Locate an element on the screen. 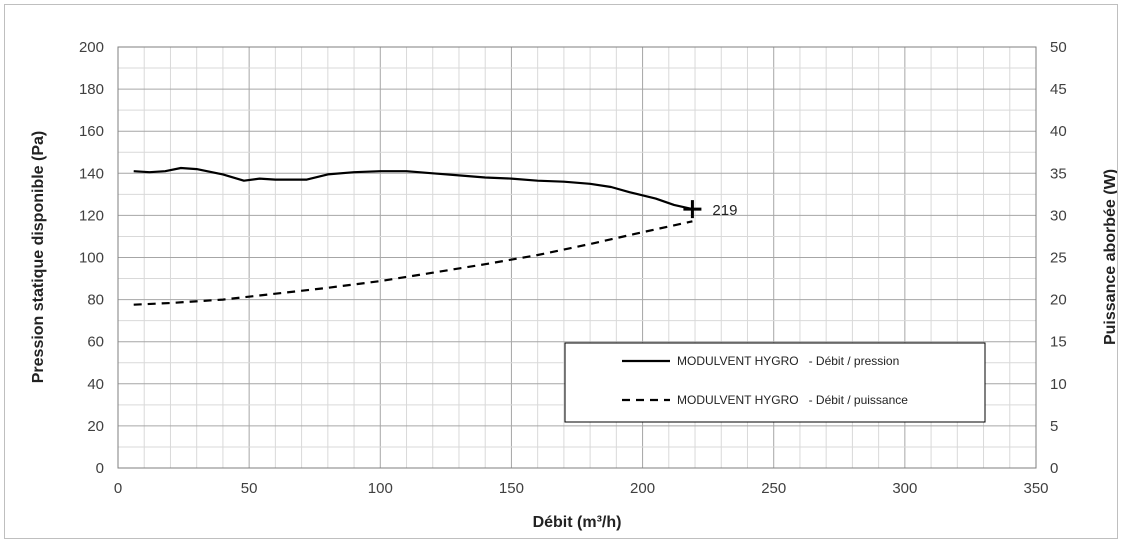  y-tick-label: 20 is located at coordinates (95, 426).